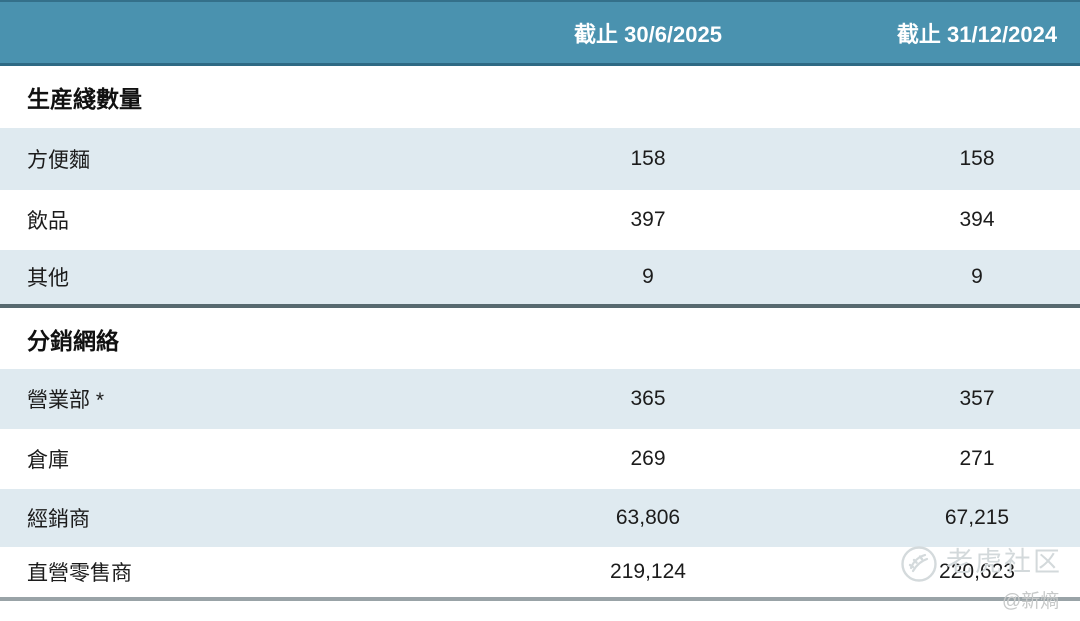 This screenshot has height=621, width=1080. Describe the element at coordinates (977, 571) in the screenshot. I see `row-value-2024: 220,623` at that location.